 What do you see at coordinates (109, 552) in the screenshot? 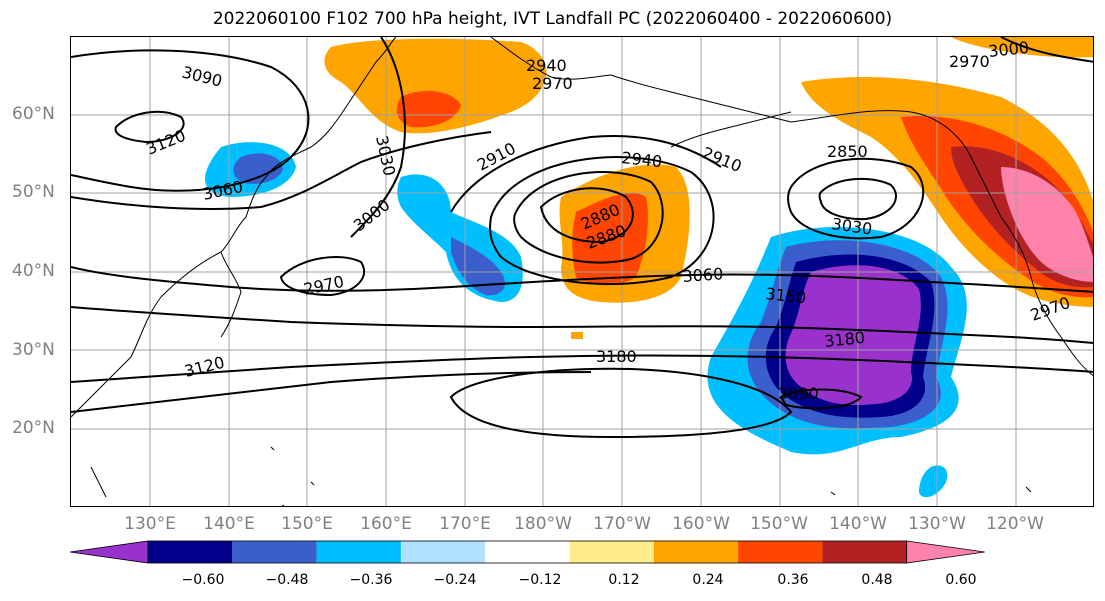
I see `colorbar-extend-min` at bounding box center [109, 552].